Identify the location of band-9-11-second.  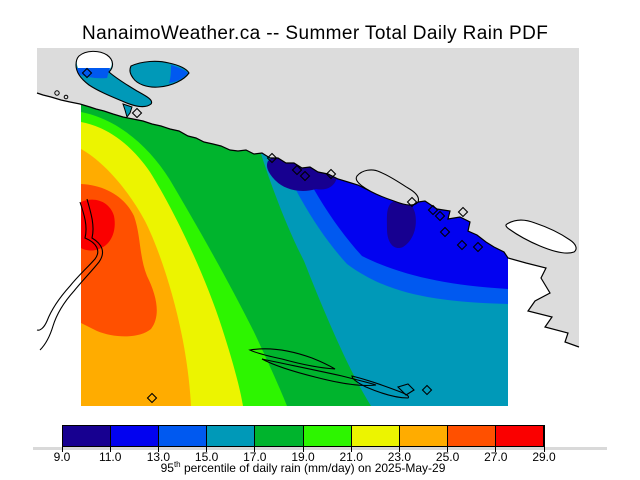
(401, 224).